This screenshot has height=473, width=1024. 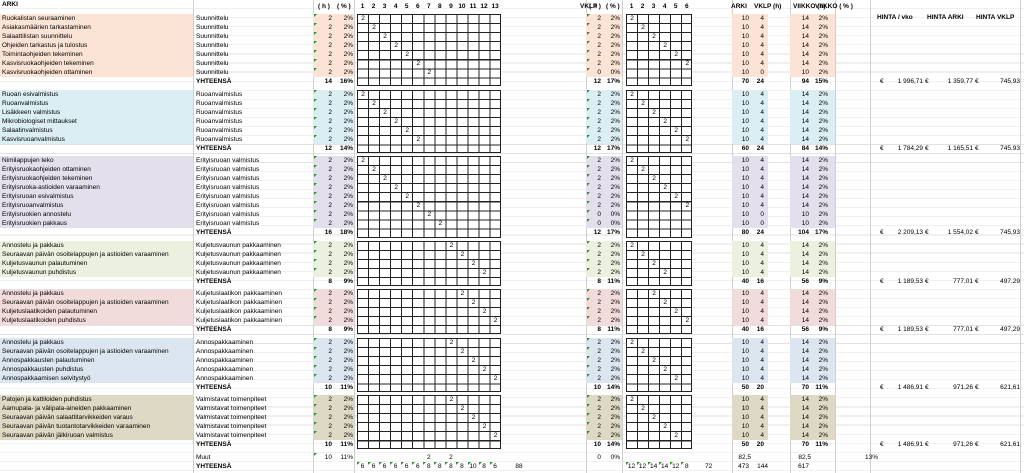 What do you see at coordinates (599, 224) in the screenshot?
I see `vklp-hours: 0` at bounding box center [599, 224].